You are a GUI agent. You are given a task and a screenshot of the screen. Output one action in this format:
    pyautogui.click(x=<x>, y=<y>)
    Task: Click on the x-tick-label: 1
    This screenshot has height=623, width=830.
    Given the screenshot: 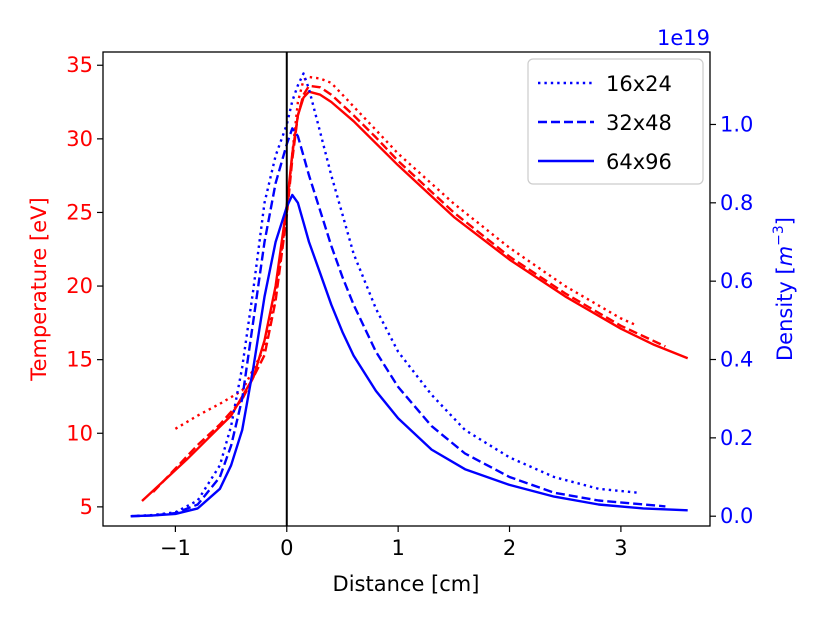 What is the action you would take?
    pyautogui.click(x=397, y=548)
    